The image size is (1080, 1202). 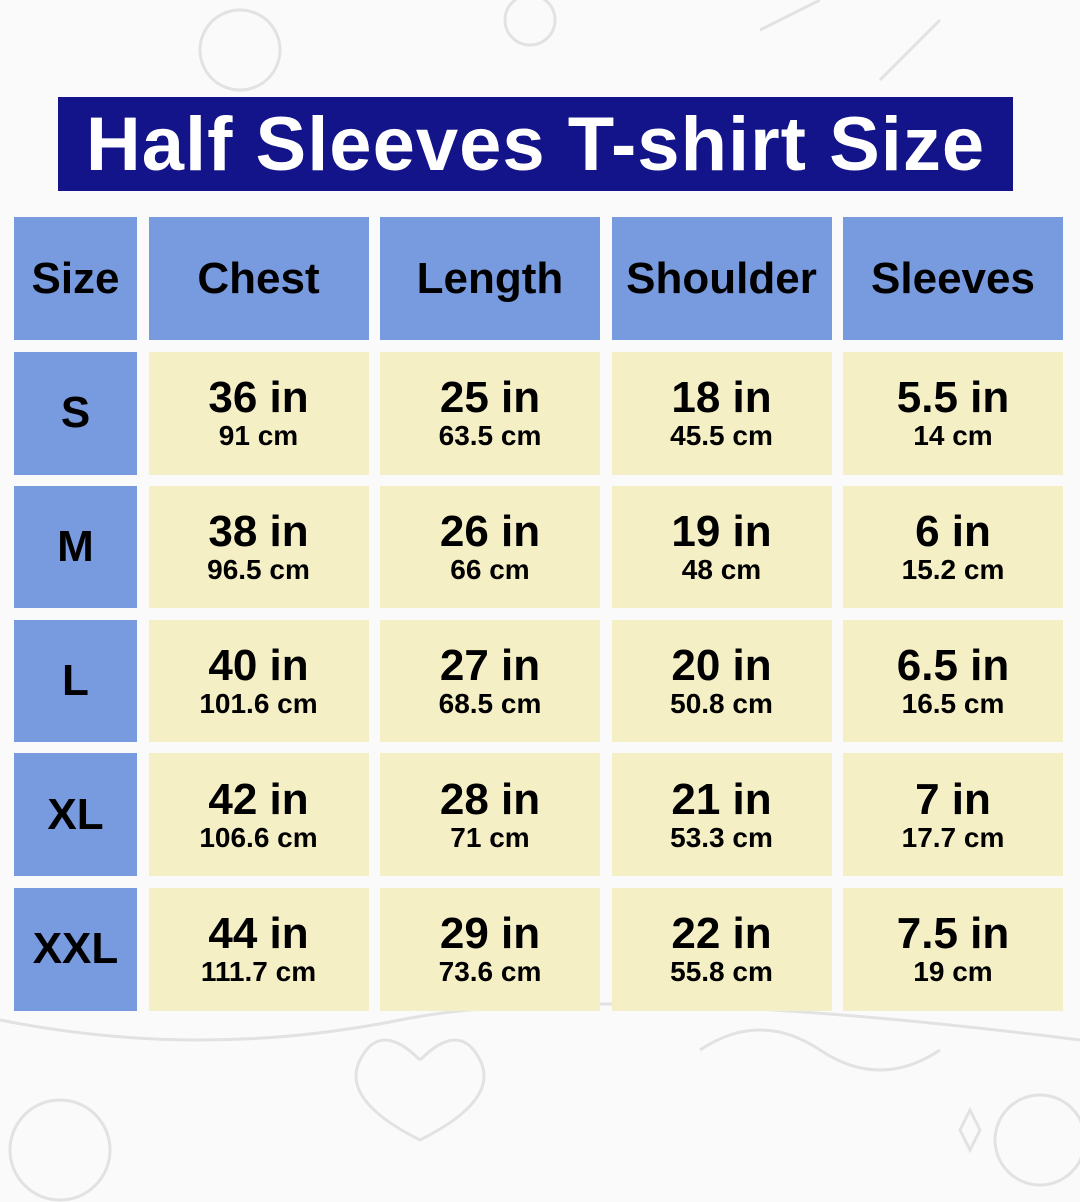 I want to click on inches-value: 40 in, so click(x=258, y=665).